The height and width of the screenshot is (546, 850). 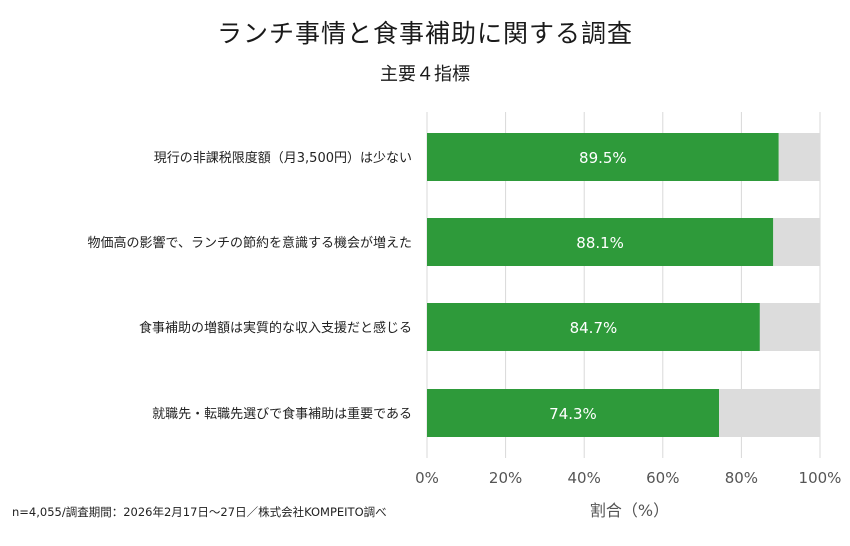 I want to click on x-tick-label: 80%, so click(x=741, y=478).